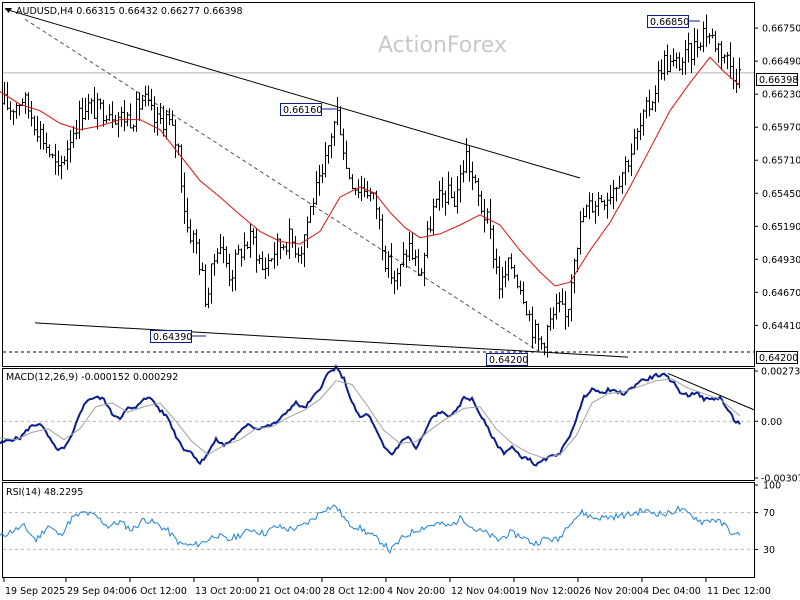  Describe the element at coordinates (483, 591) in the screenshot. I see `time-tick-label-7: 12 Nov 04:00` at that location.